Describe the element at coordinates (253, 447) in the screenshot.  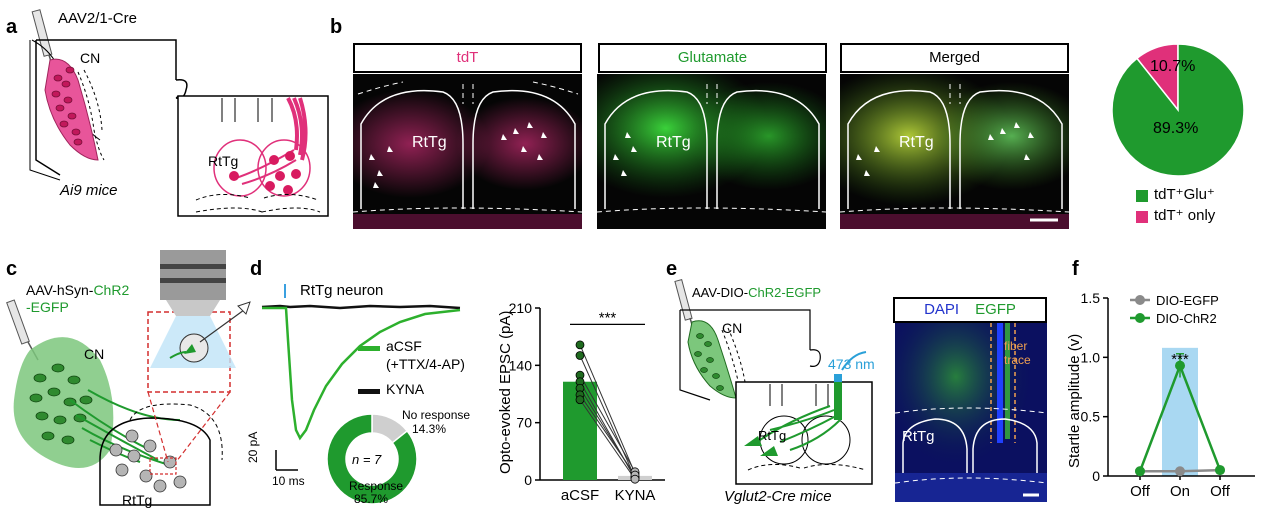
I see `scale-bar-y-label: 20 pA` at that location.